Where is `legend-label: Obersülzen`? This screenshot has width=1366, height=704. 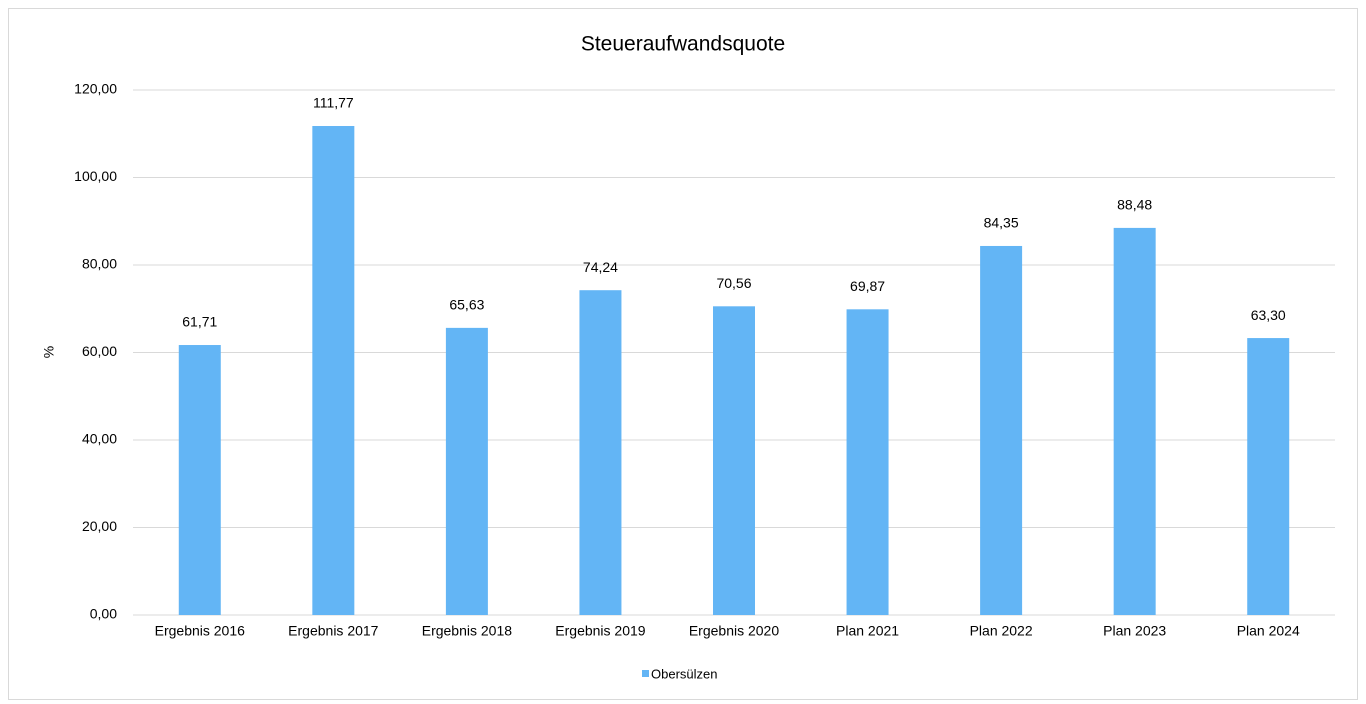 legend-label: Obersülzen is located at coordinates (684, 673).